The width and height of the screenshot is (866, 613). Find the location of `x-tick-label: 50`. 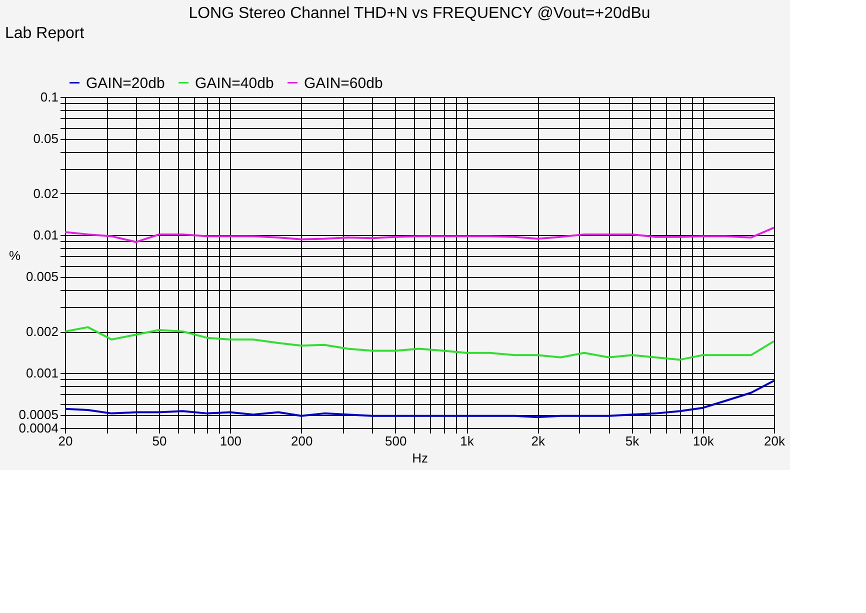

x-tick-label: 50 is located at coordinates (159, 441).